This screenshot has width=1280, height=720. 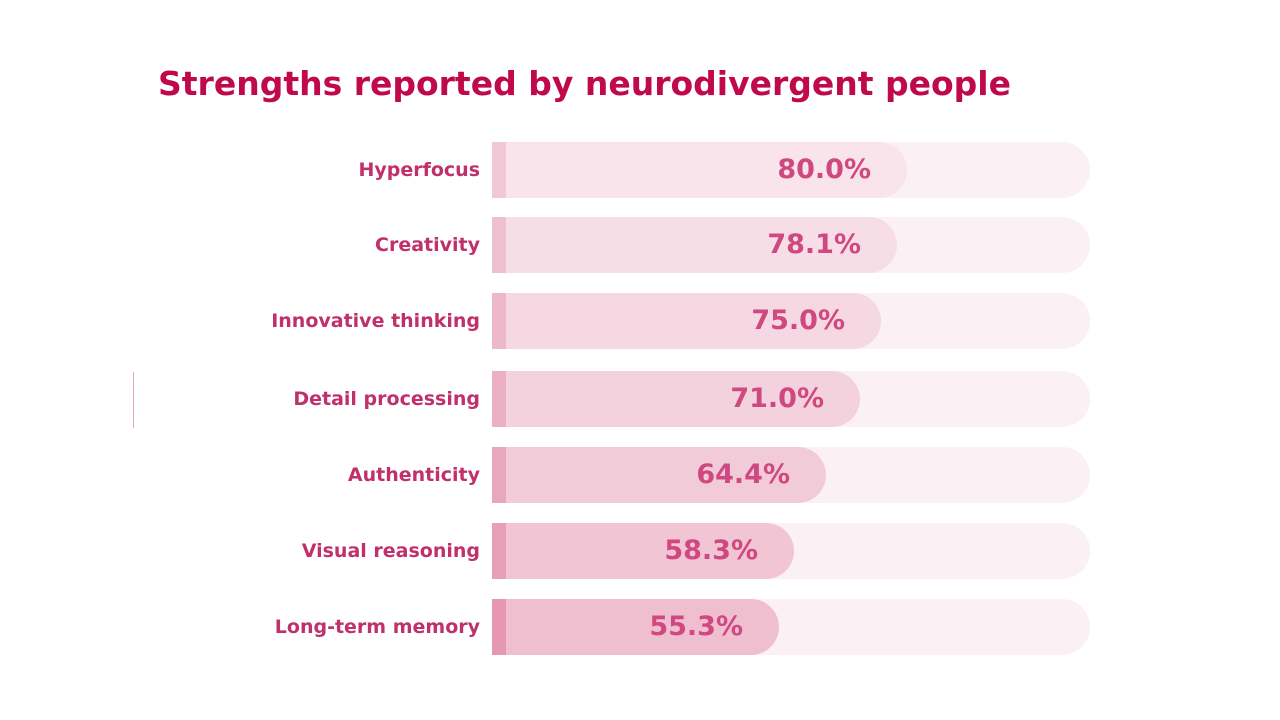 What do you see at coordinates (413, 475) in the screenshot?
I see `category-label: Authenticity` at bounding box center [413, 475].